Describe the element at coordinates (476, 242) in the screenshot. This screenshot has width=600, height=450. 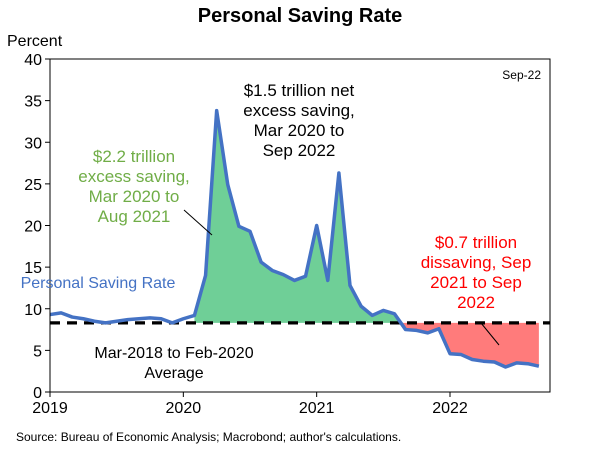
I see `annotation-dissaving-line-1: $0.7 trillion` at that location.